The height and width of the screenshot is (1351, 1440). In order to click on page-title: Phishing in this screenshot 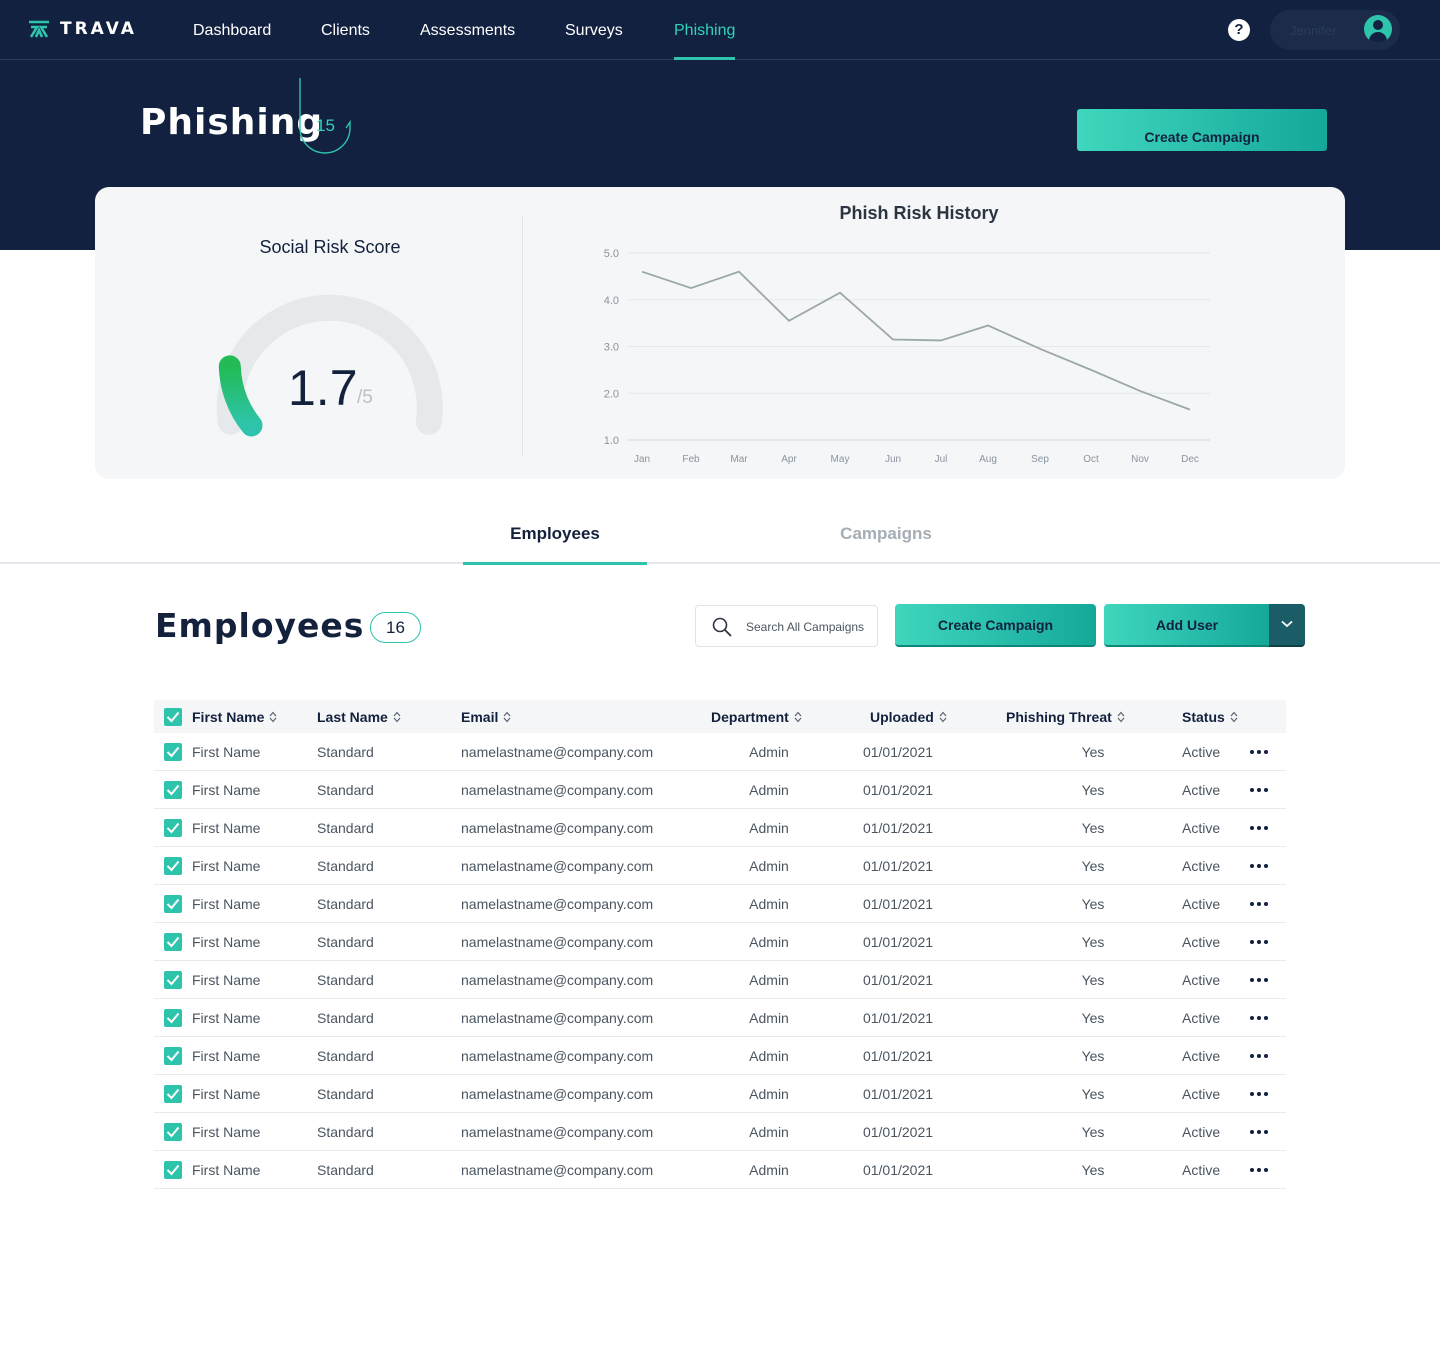, I will do `click(232, 122)`.